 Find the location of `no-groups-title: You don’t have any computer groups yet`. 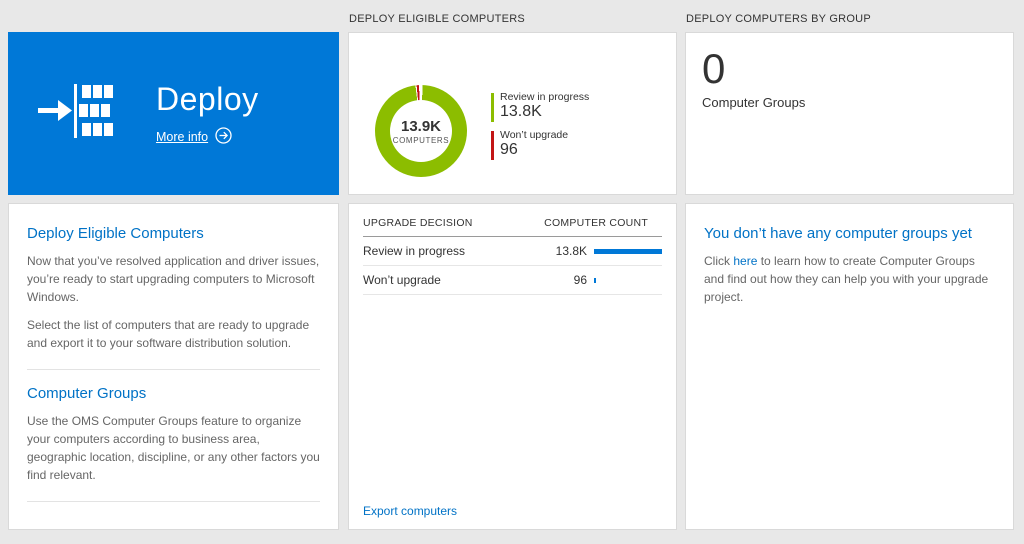

no-groups-title: You don’t have any computer groups yet is located at coordinates (838, 233).